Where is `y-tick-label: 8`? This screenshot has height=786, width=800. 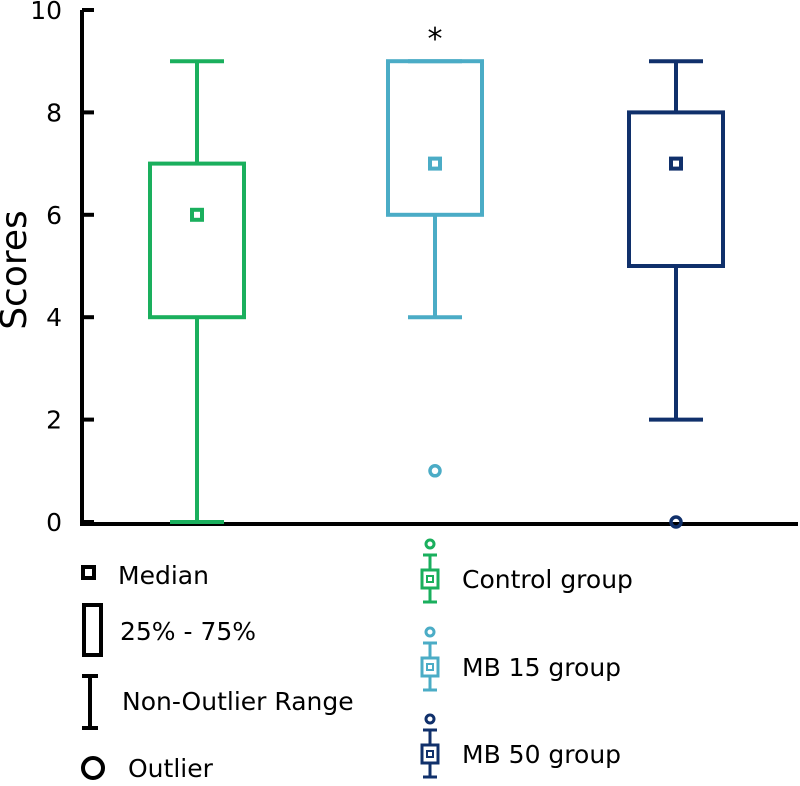 y-tick-label: 8 is located at coordinates (54, 112).